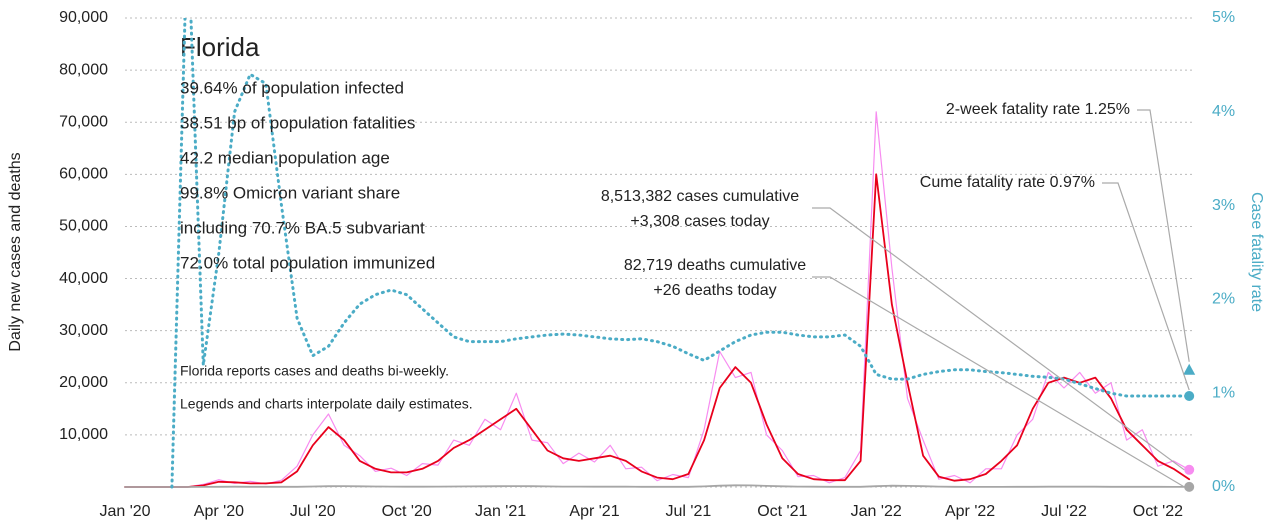  I want to click on annotation: +3,308 cases today, so click(699, 221).